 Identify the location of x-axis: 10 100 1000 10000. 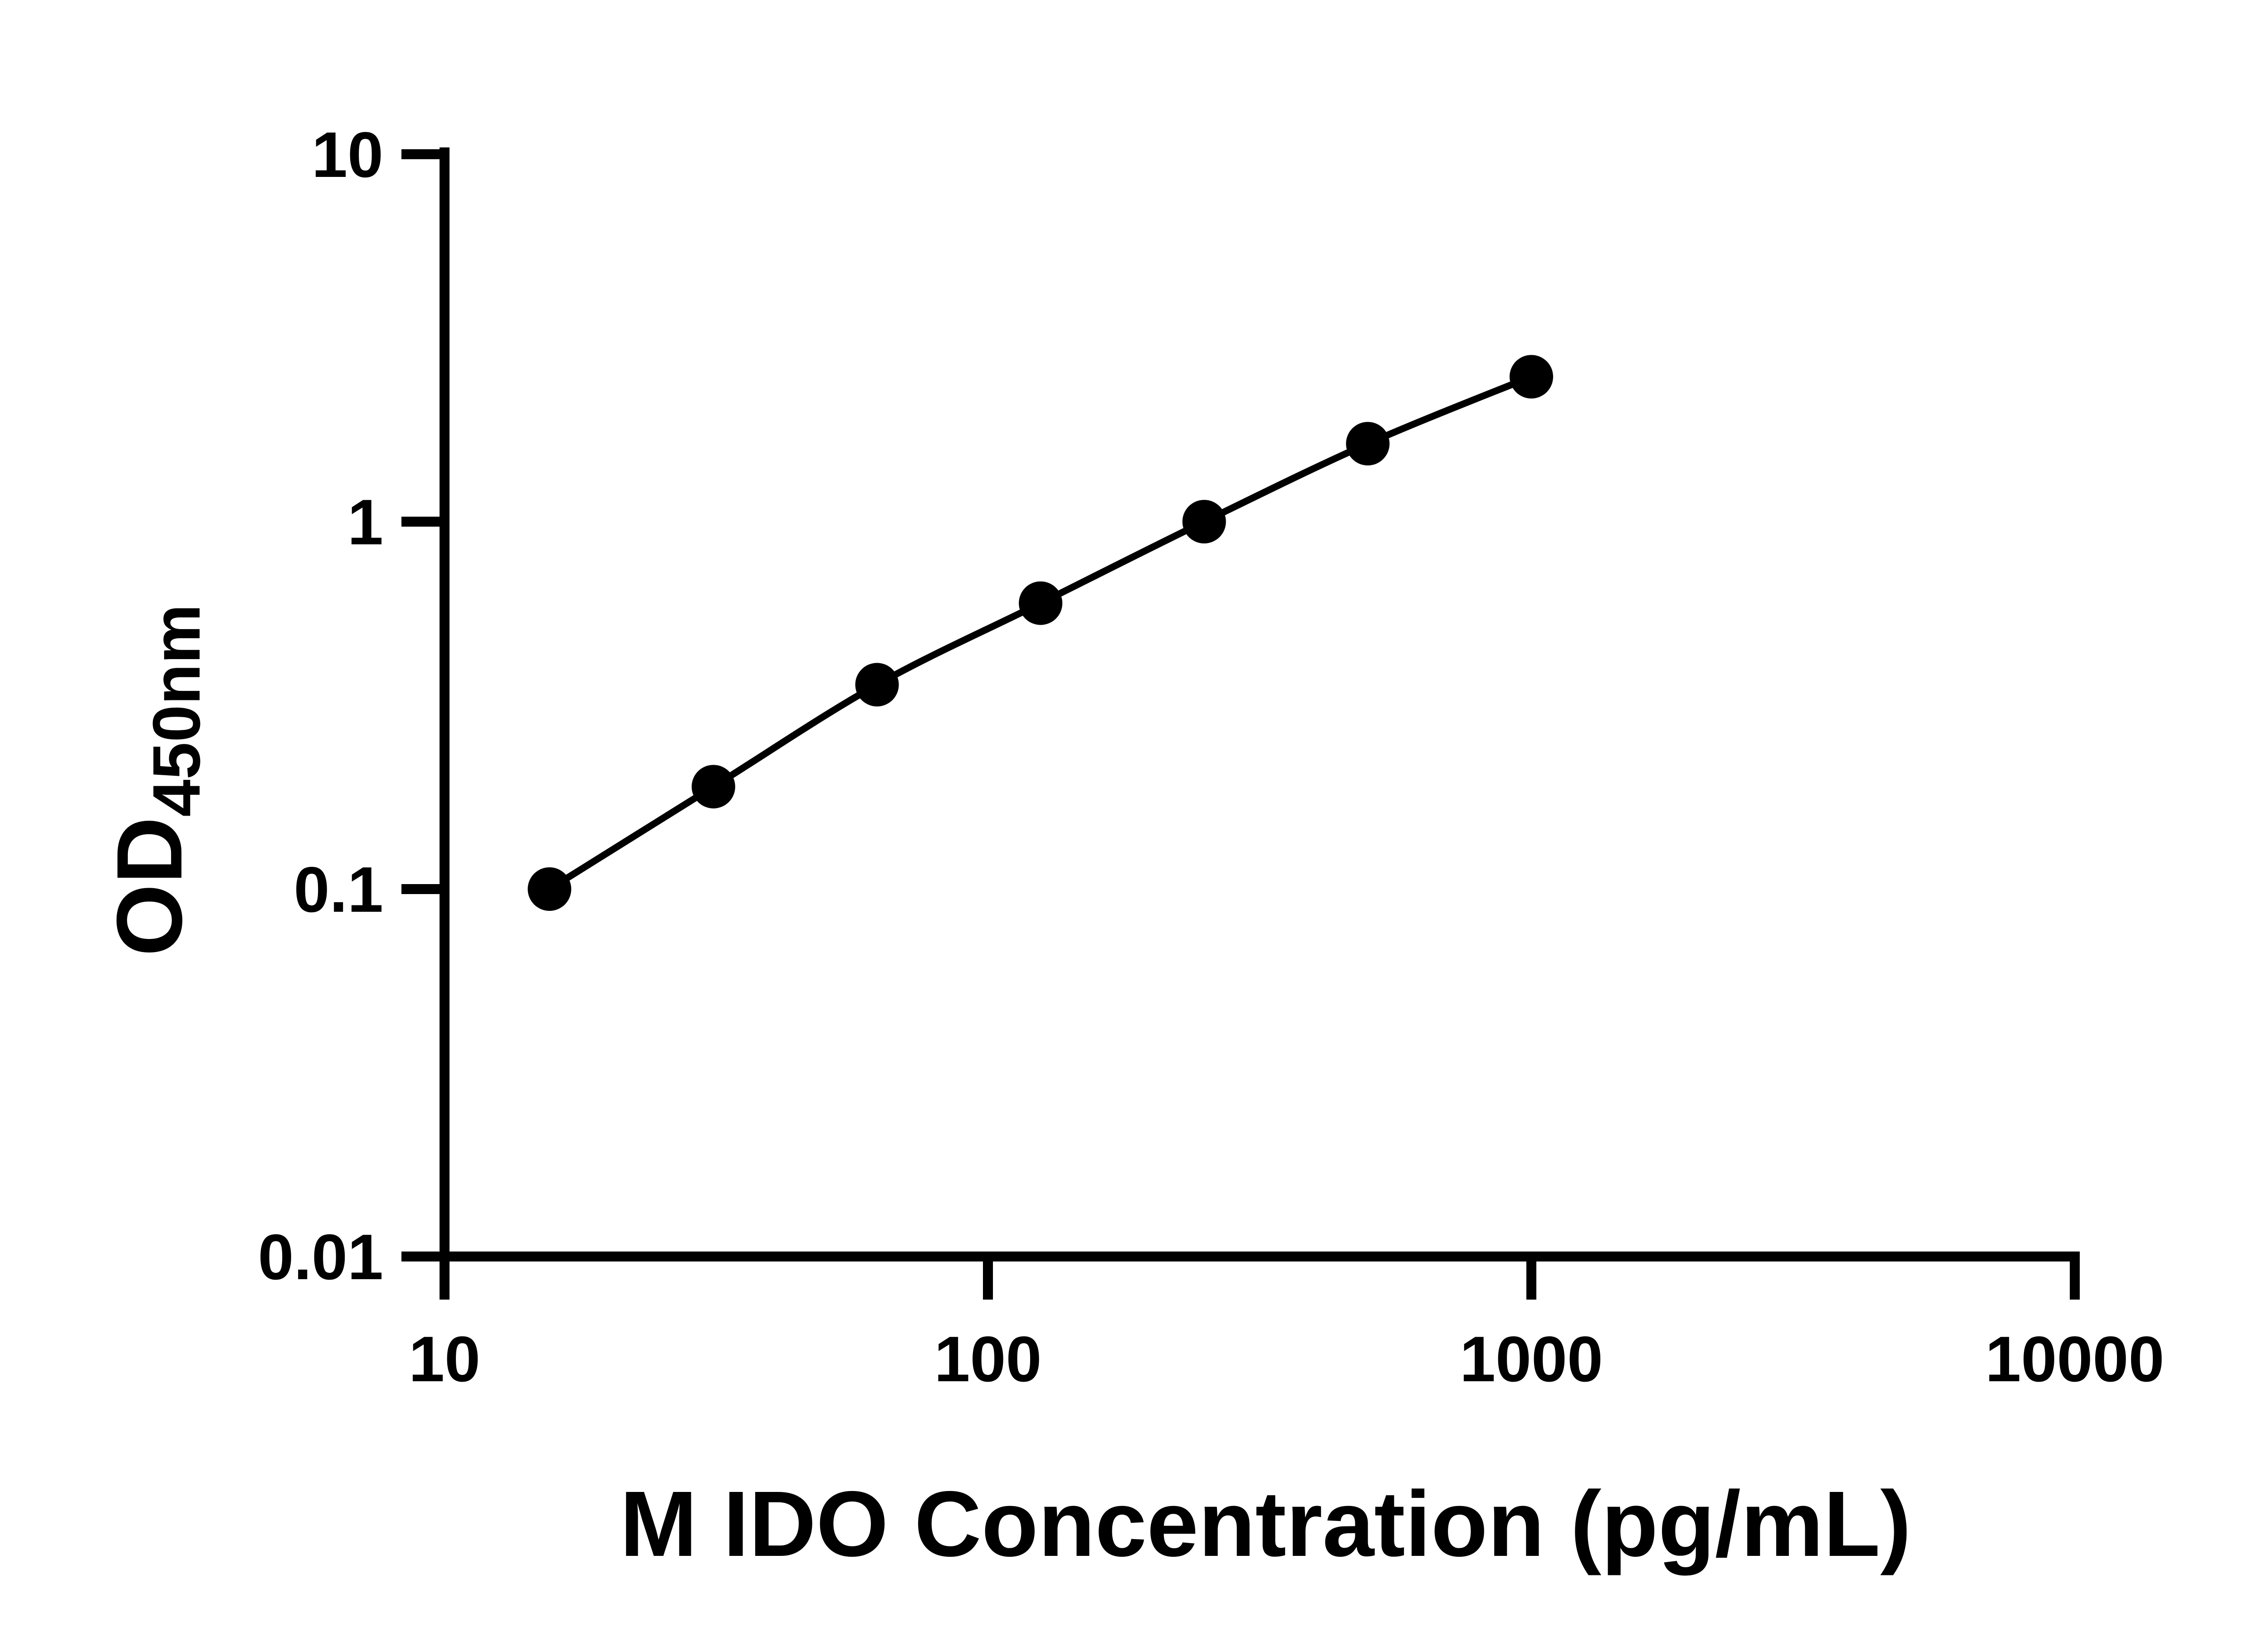
(1283, 1323).